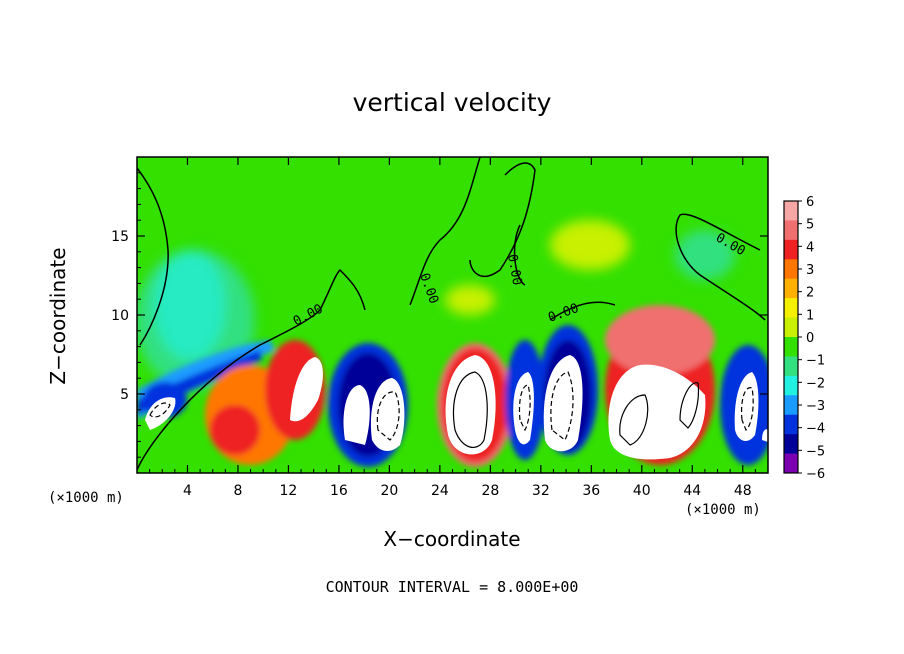  What do you see at coordinates (514, 269) in the screenshot?
I see `contour-label: 0.00` at bounding box center [514, 269].